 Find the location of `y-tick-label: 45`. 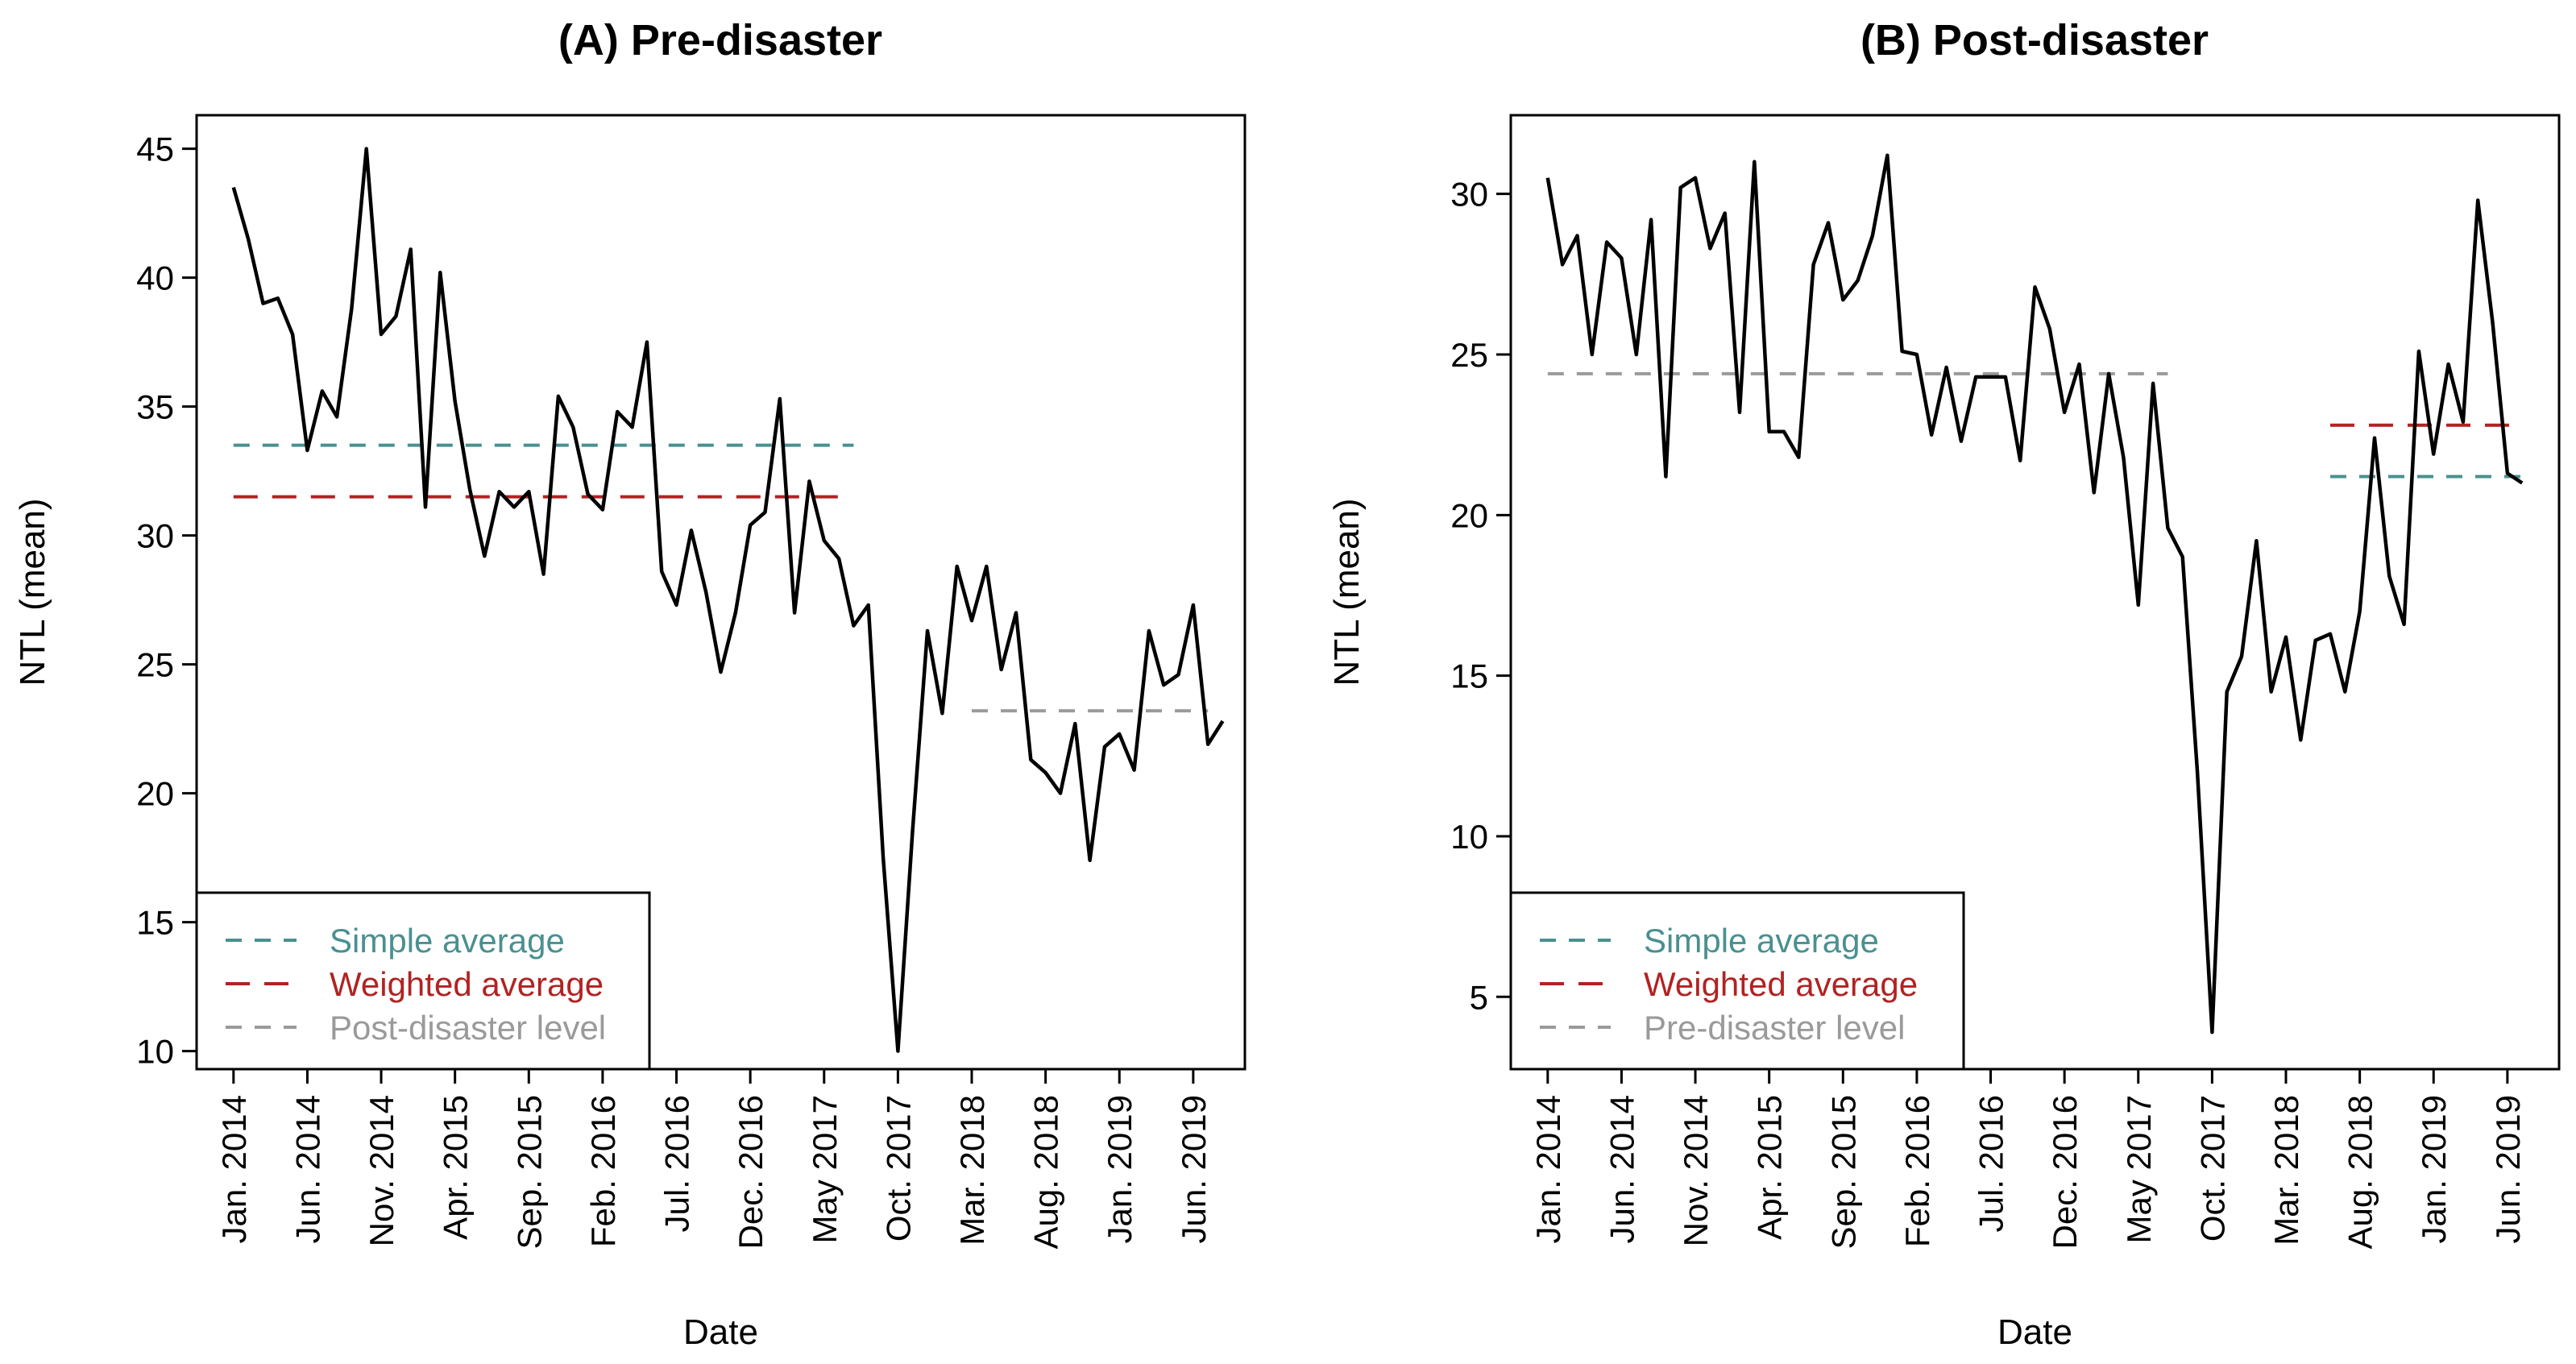

y-tick-label: 45 is located at coordinates (155, 149).